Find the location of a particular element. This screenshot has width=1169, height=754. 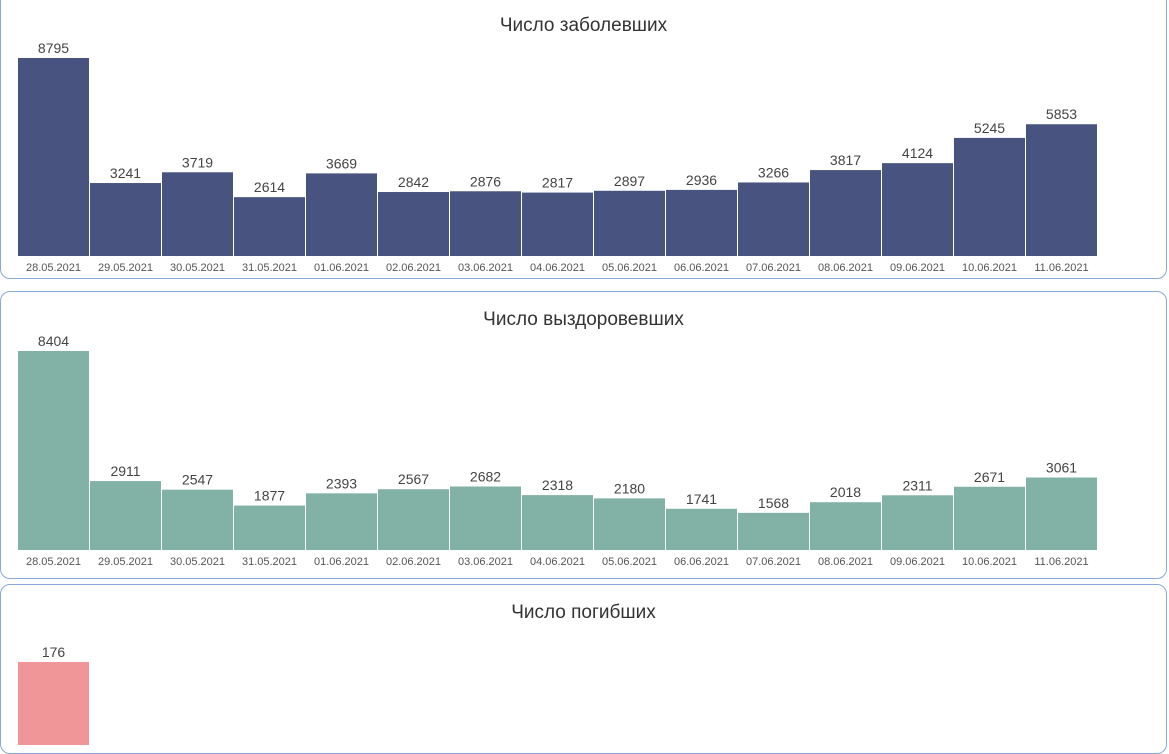

bar-value-label: 5245 is located at coordinates (989, 128).